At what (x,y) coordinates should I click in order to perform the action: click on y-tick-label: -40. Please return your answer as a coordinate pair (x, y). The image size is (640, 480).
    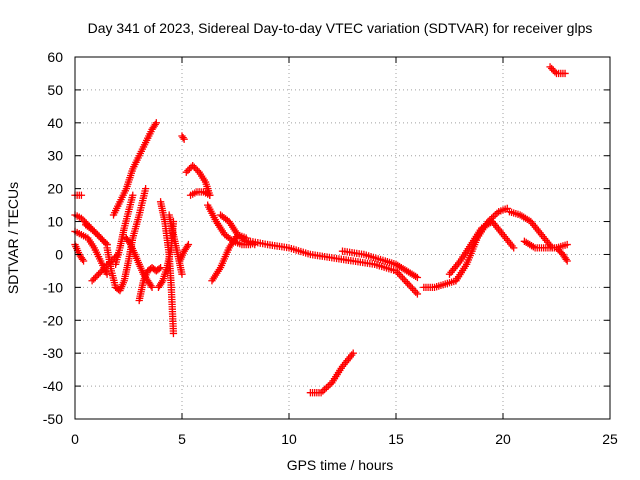
    Looking at the image, I should click on (53, 386).